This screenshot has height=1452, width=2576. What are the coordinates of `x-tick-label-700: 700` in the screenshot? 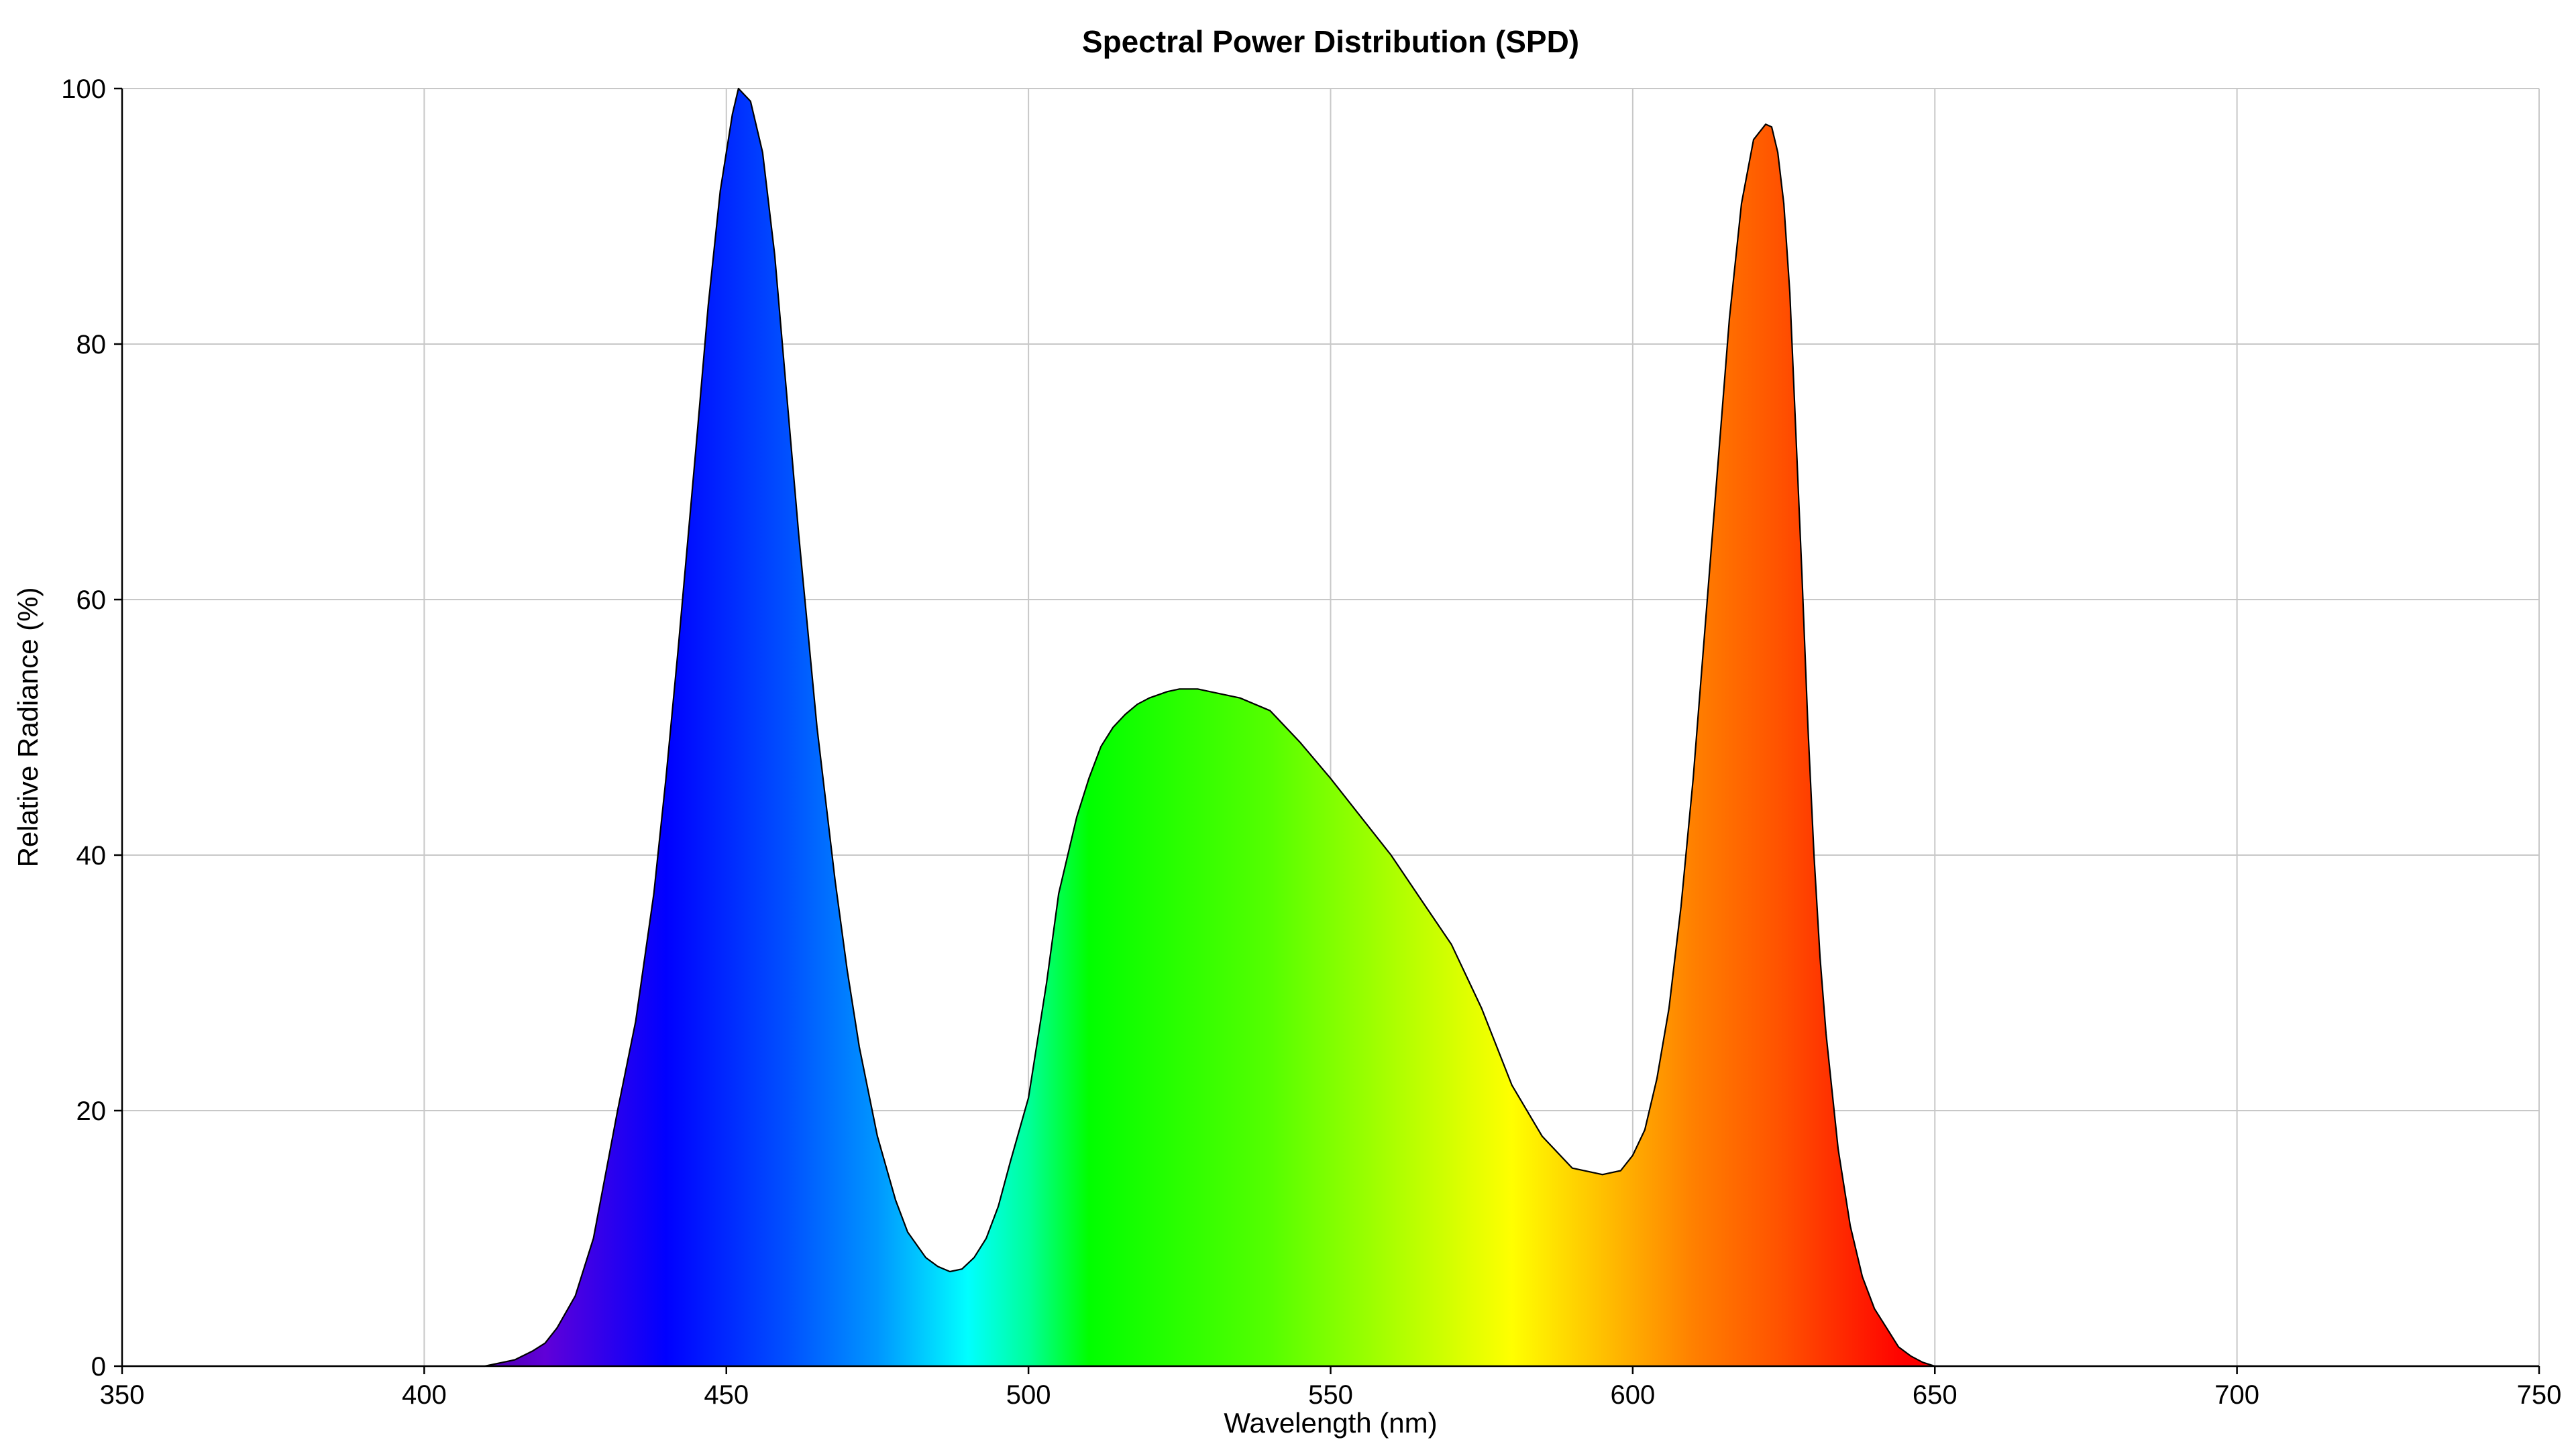 It's located at (2236, 1395).